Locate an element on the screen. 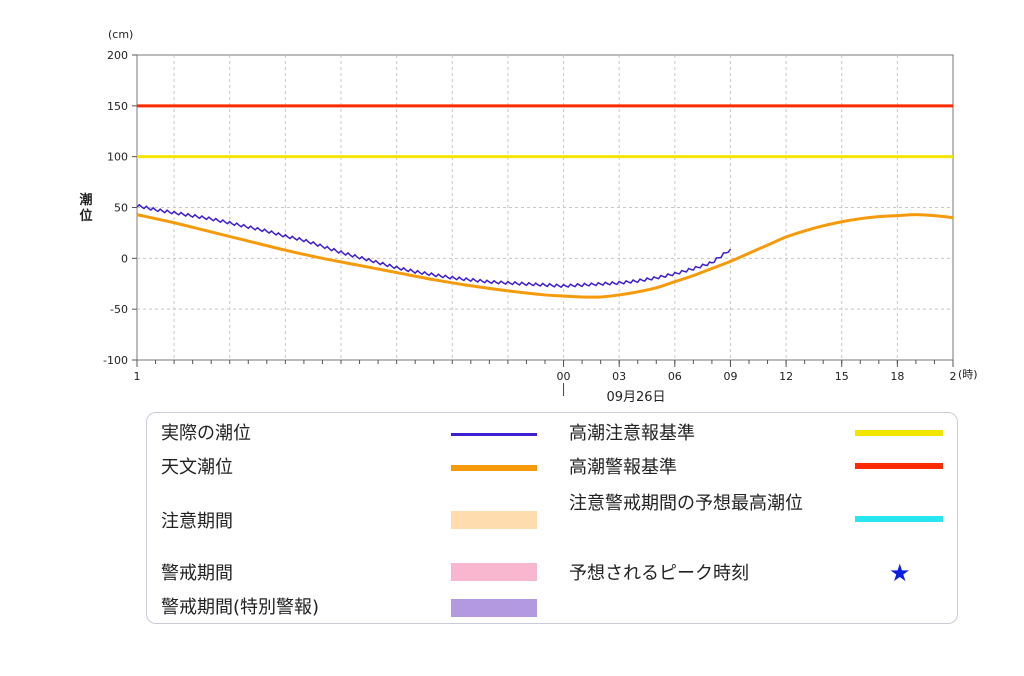 Image resolution: width=1024 pixels, height=676 pixels. x-tick-label: 00 is located at coordinates (564, 376).